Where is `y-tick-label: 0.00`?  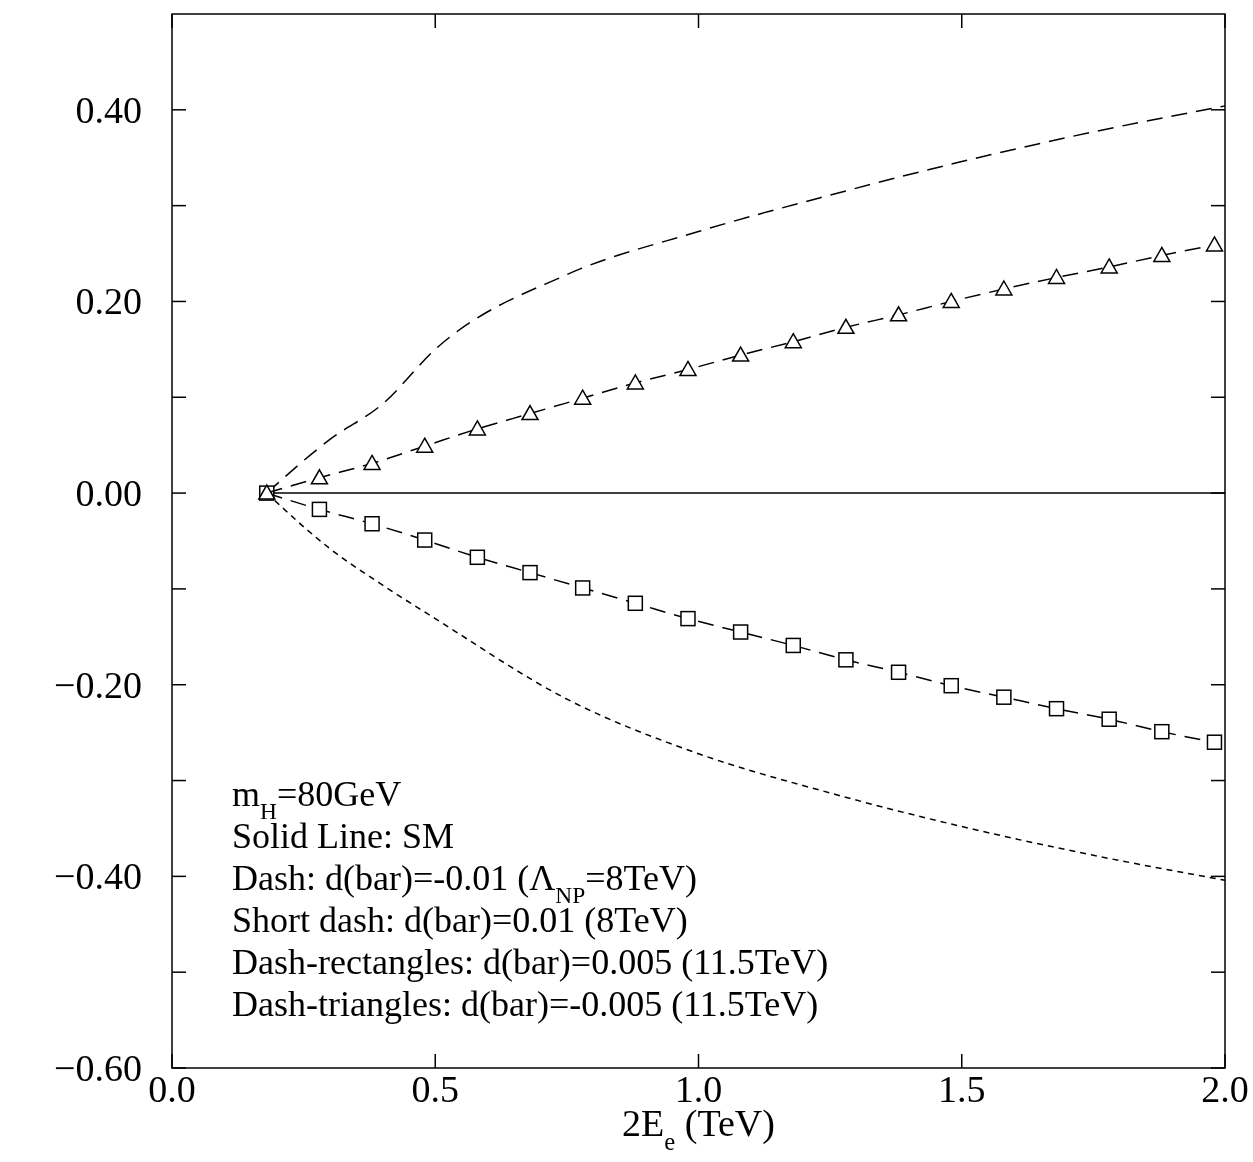 y-tick-label: 0.00 is located at coordinates (108, 493).